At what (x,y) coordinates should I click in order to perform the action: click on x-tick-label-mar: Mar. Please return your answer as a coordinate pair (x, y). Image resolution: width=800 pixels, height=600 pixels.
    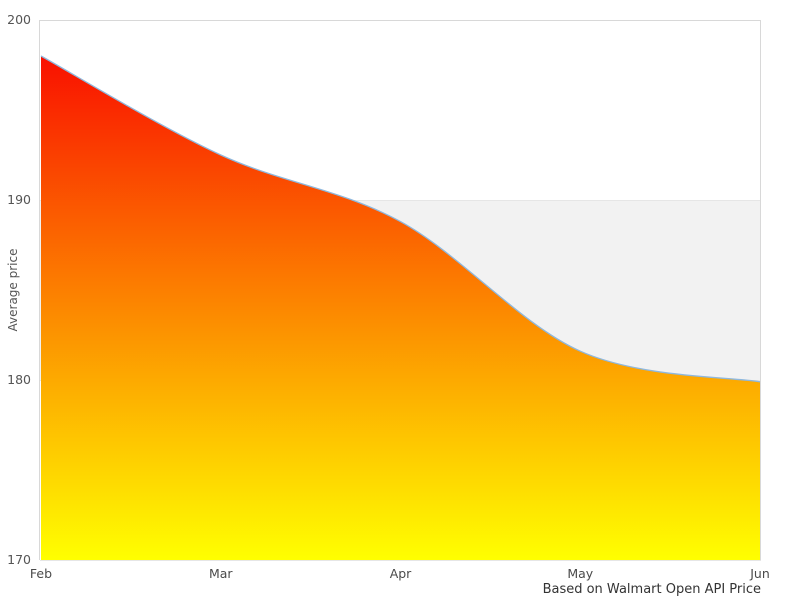
    Looking at the image, I should click on (220, 573).